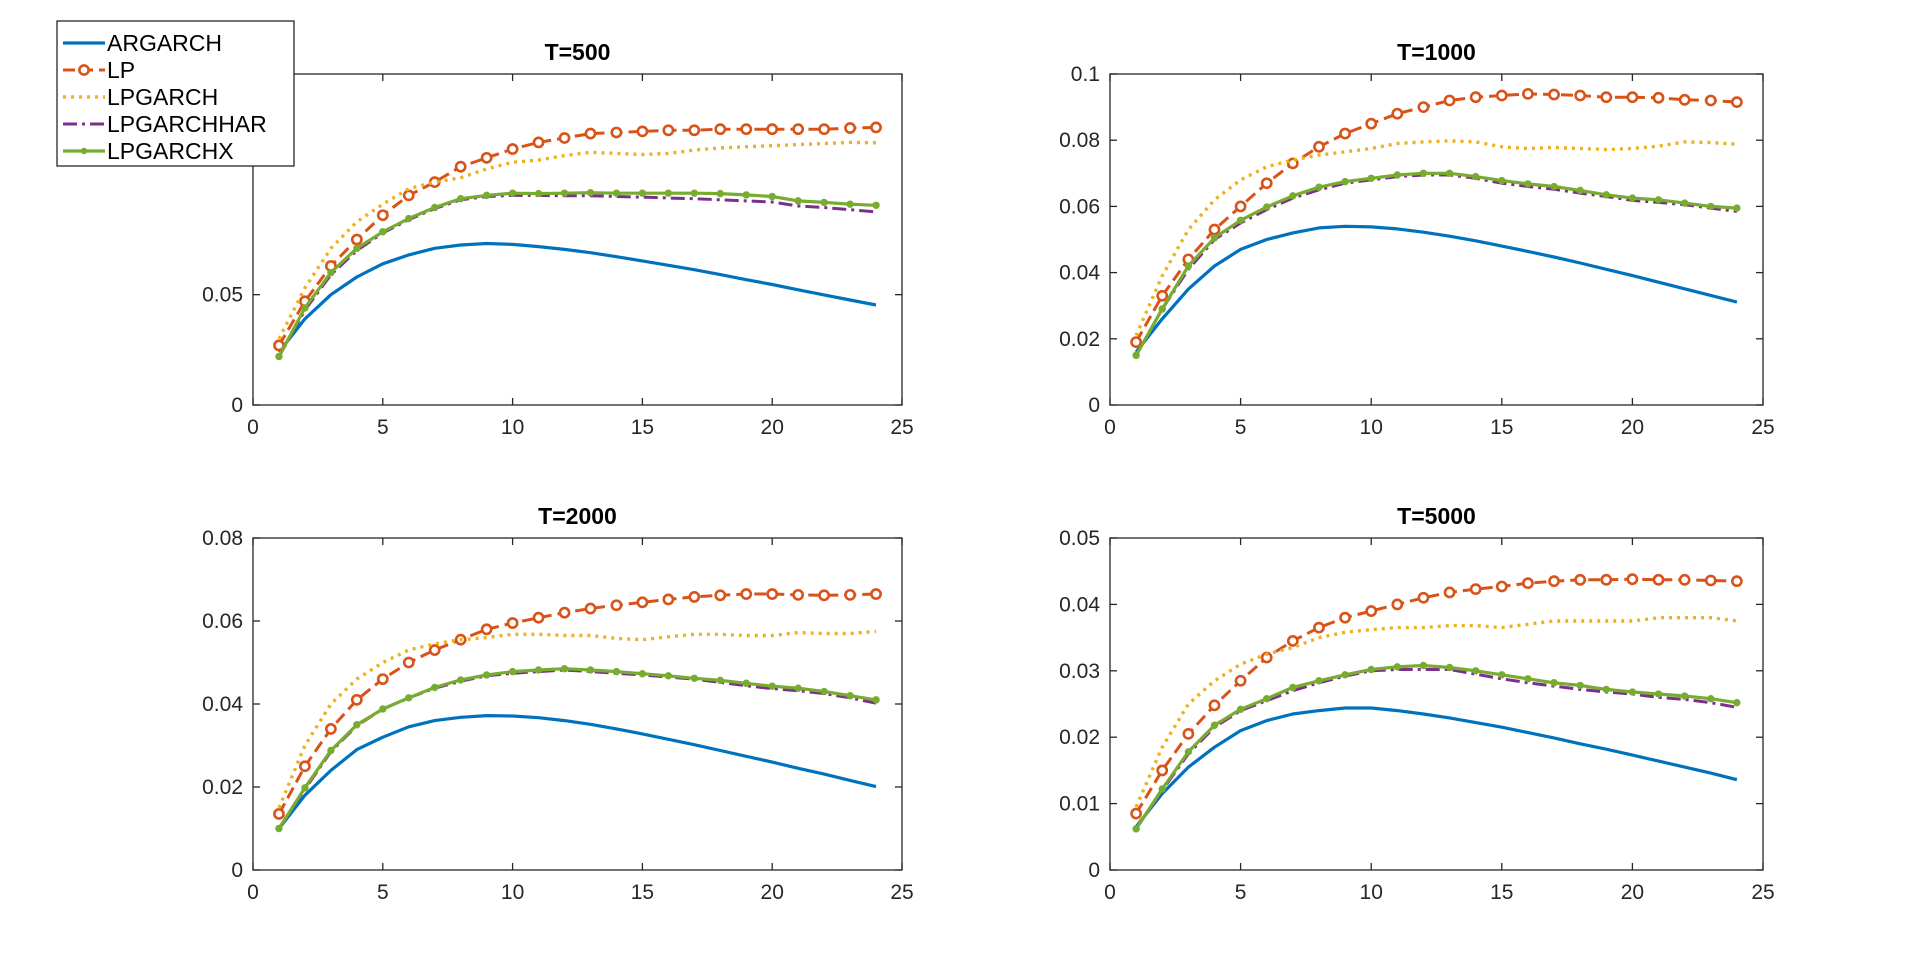 The height and width of the screenshot is (963, 1920). Describe the element at coordinates (84, 70) in the screenshot. I see `legend-marker` at that location.